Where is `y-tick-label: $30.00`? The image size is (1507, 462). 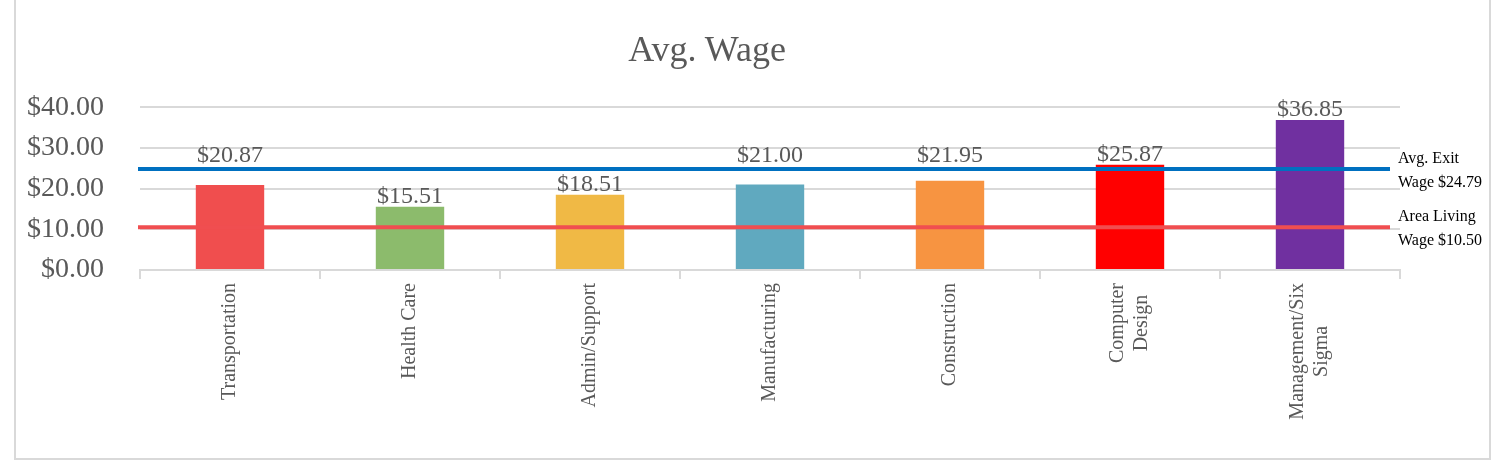
y-tick-label: $30.00 is located at coordinates (65, 146).